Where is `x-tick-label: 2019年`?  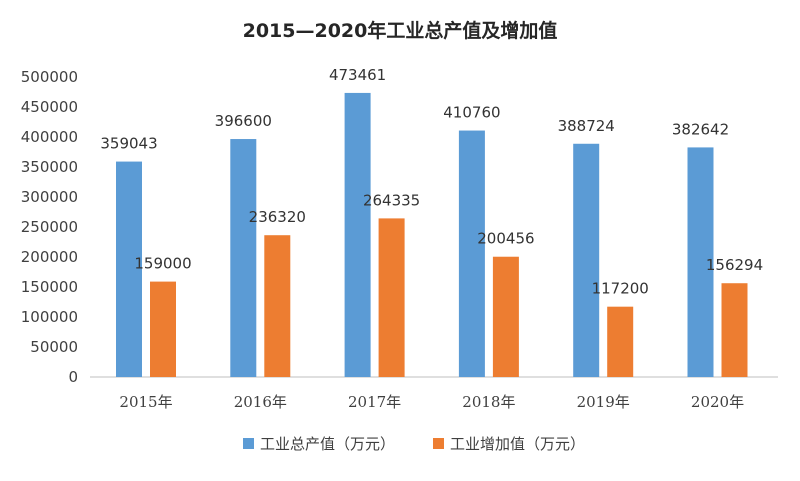 x-tick-label: 2019年 is located at coordinates (603, 402).